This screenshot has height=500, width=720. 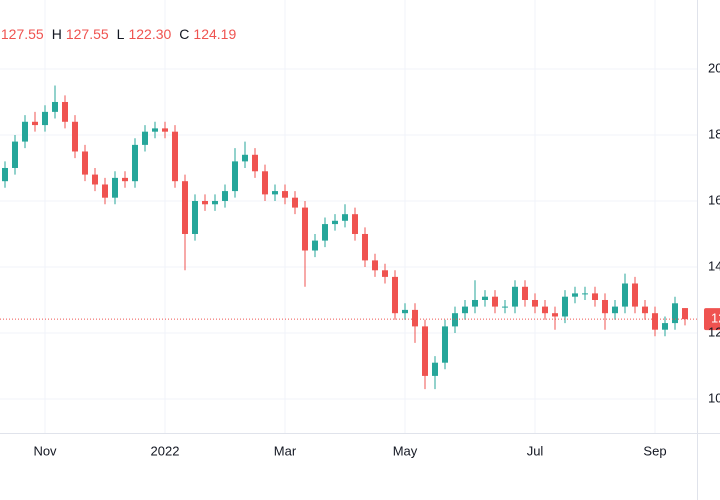 What do you see at coordinates (165, 450) in the screenshot?
I see `x-tick-label: 2022` at bounding box center [165, 450].